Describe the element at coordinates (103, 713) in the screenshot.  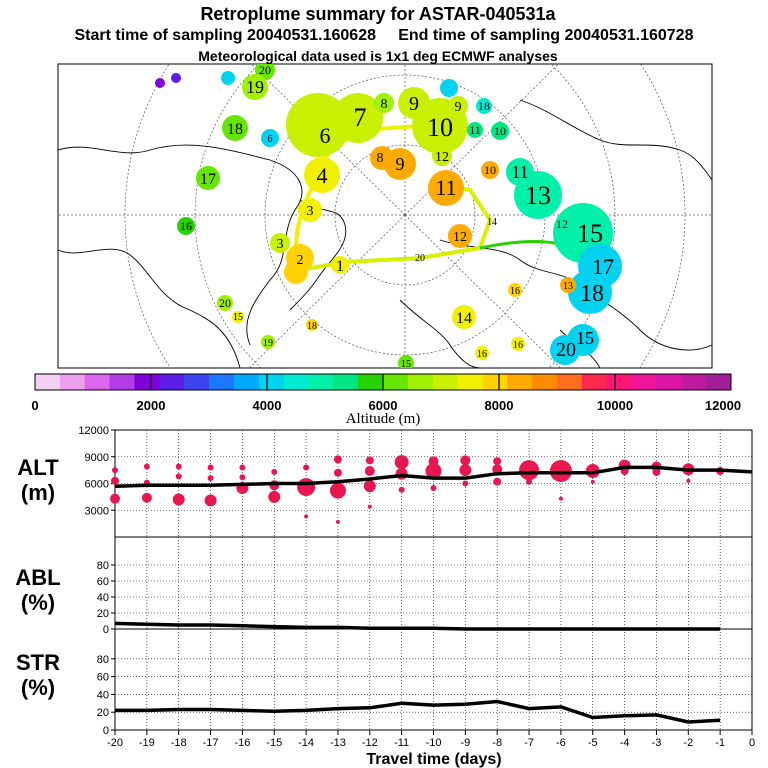
I see `y-tick-label: 20` at that location.